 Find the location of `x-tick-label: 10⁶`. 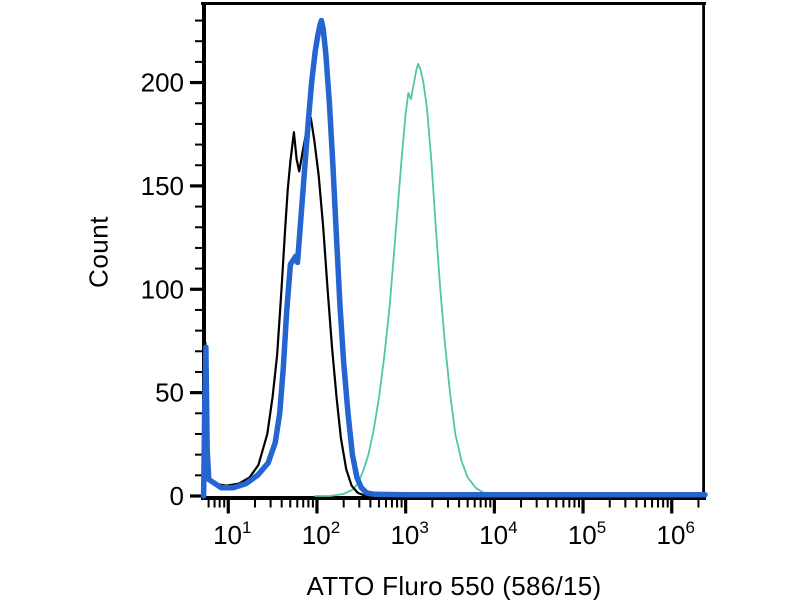

x-tick-label: 10⁶ is located at coordinates (676, 534).